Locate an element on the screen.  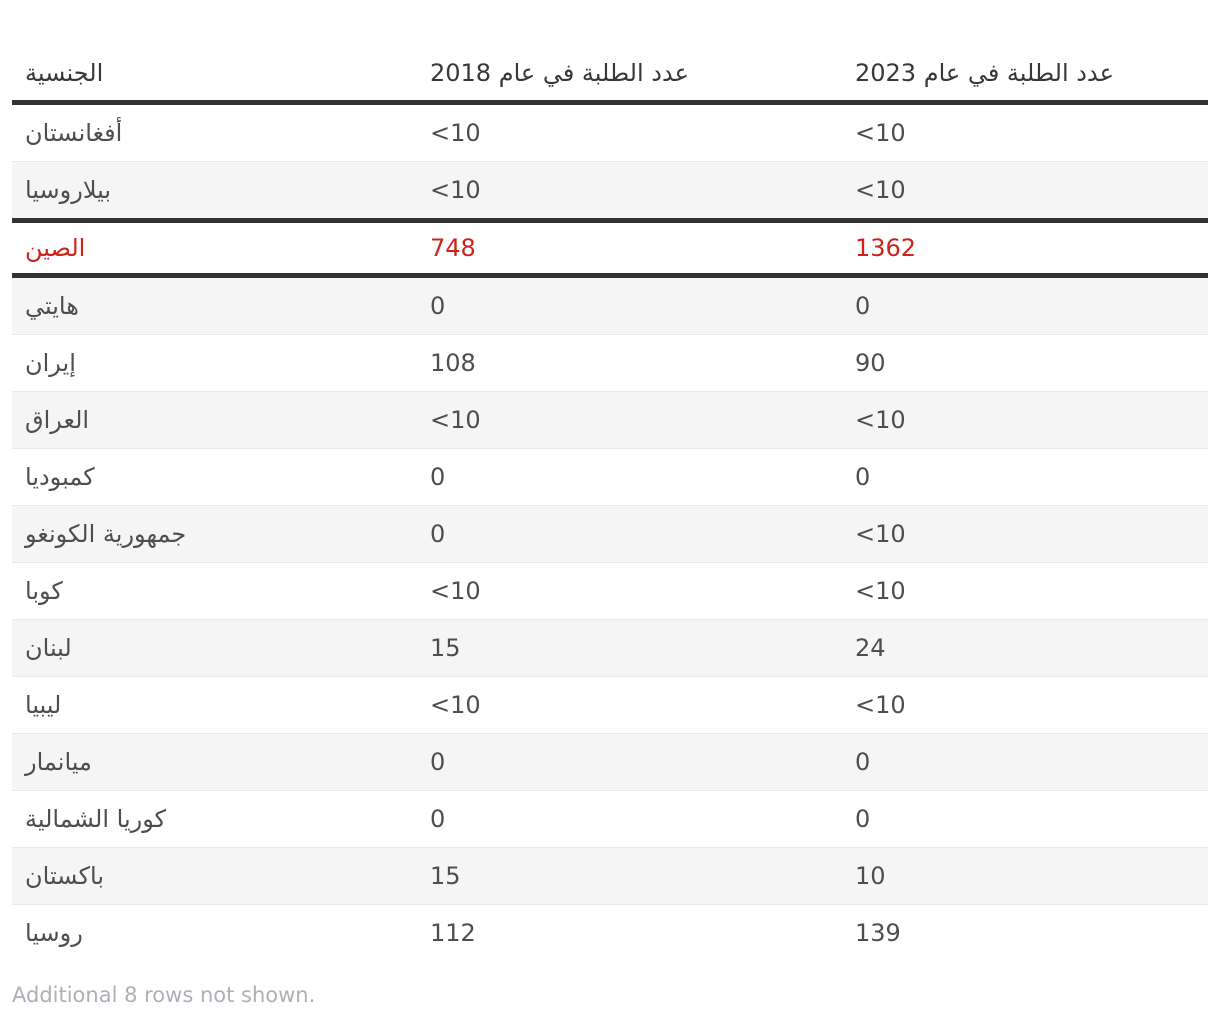
cell-nationality: ليبيا is located at coordinates (221, 705).